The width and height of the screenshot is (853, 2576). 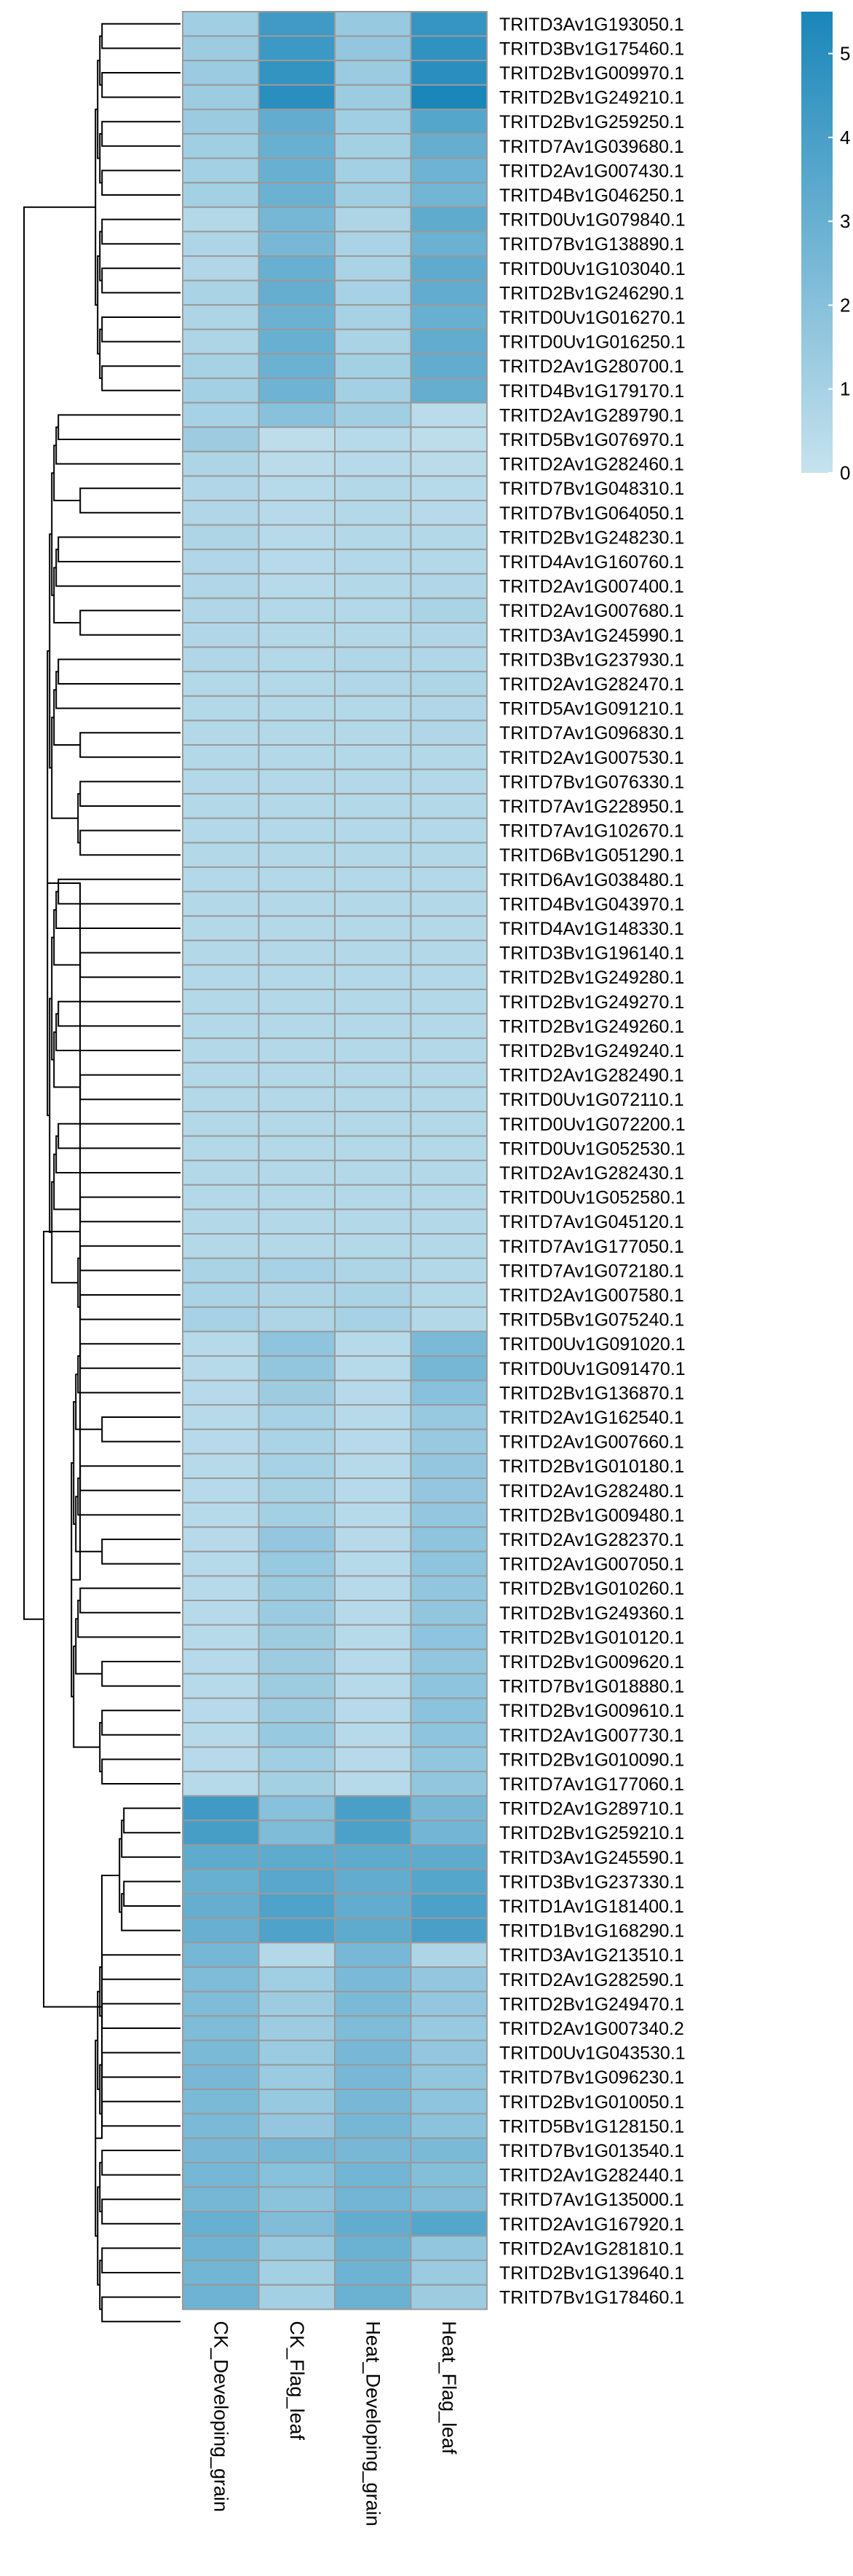 What do you see at coordinates (591, 1515) in the screenshot?
I see `row-label: TRITD2Bv1G009480.1` at bounding box center [591, 1515].